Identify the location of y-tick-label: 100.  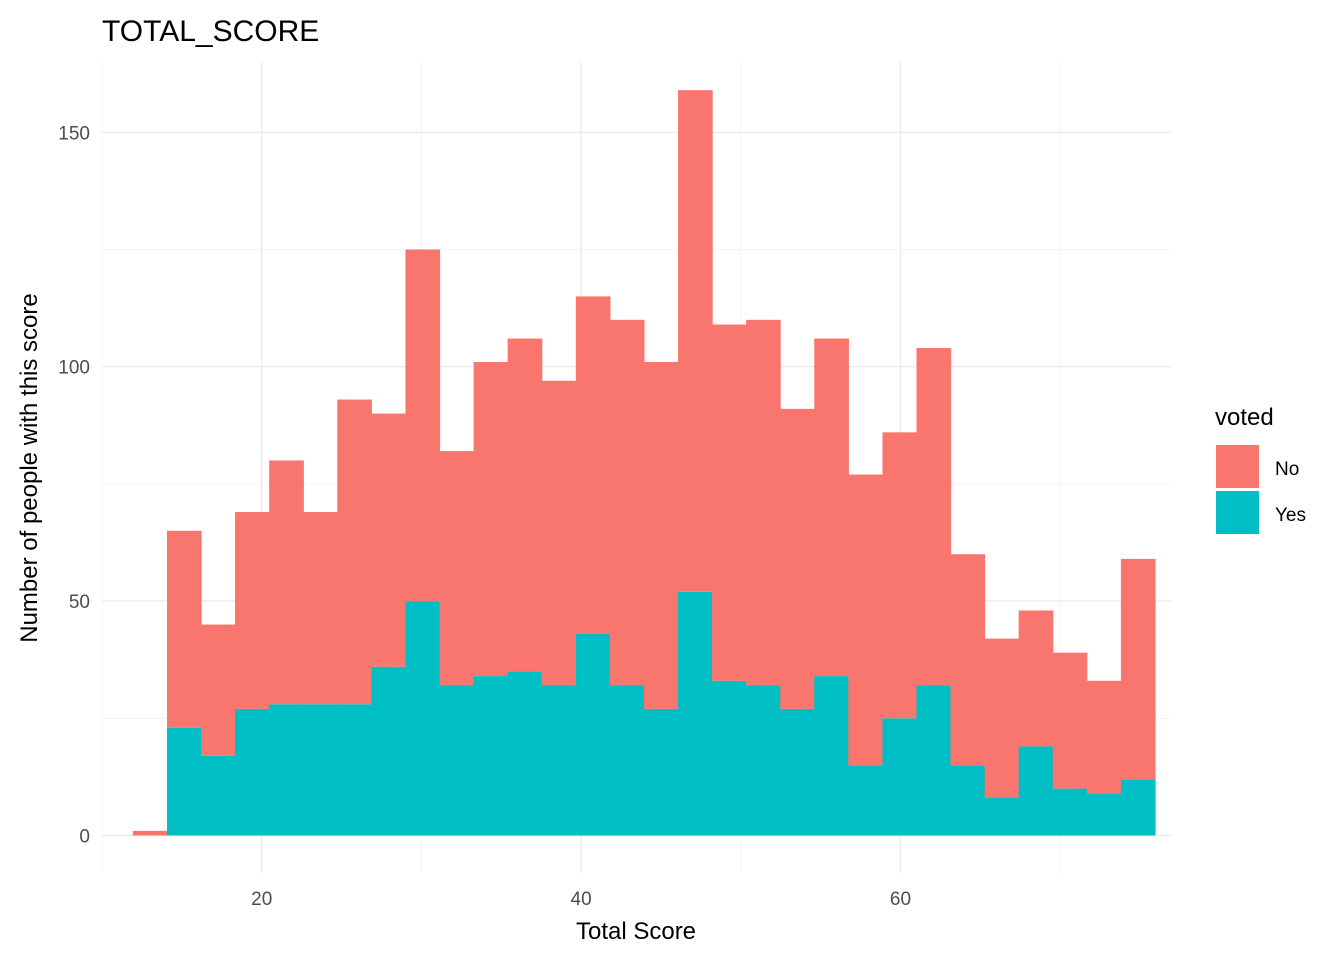
(74, 368).